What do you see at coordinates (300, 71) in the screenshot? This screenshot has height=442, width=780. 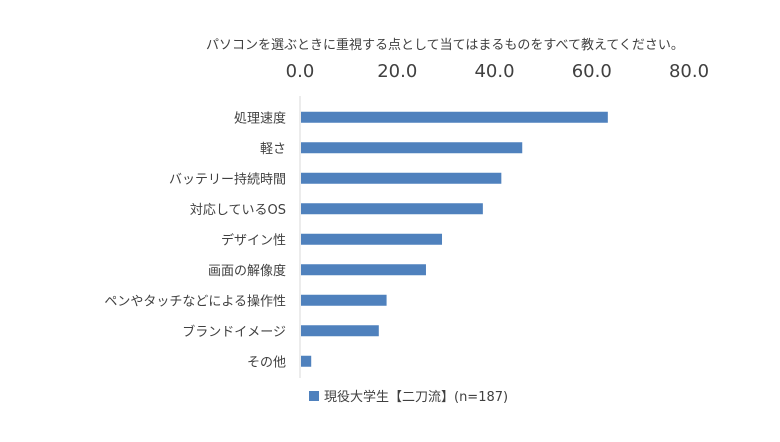 I see `x-tick-label: 0.0` at bounding box center [300, 71].